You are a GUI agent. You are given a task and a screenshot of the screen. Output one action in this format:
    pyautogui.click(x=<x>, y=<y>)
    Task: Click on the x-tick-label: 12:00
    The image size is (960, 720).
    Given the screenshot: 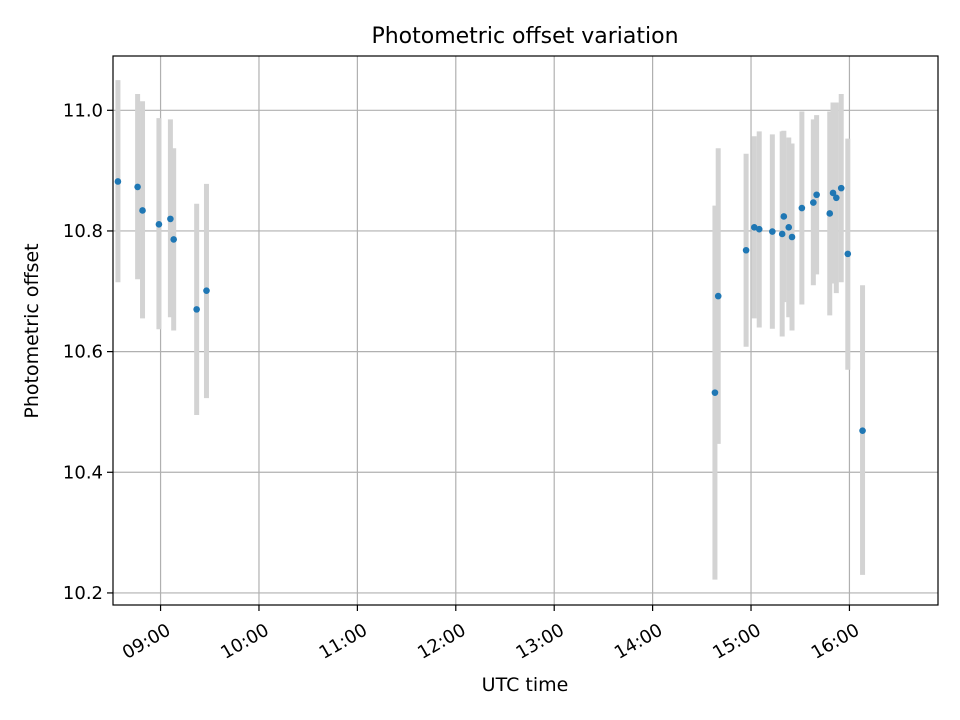 What is the action you would take?
    pyautogui.click(x=441, y=642)
    